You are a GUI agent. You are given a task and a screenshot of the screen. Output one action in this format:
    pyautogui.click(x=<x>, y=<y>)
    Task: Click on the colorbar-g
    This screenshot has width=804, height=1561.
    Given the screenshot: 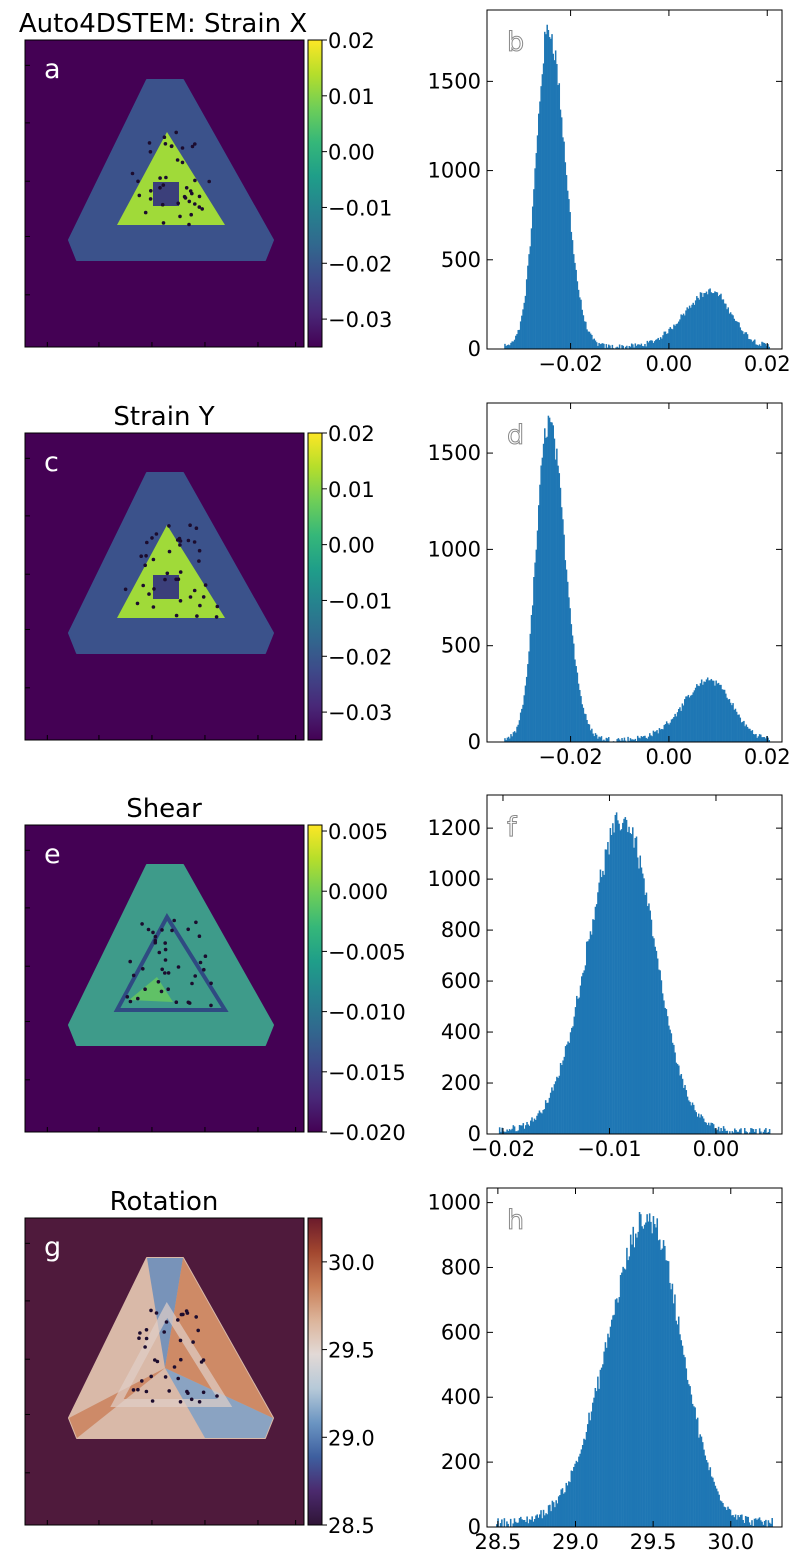 What is the action you would take?
    pyautogui.click(x=315, y=1371)
    